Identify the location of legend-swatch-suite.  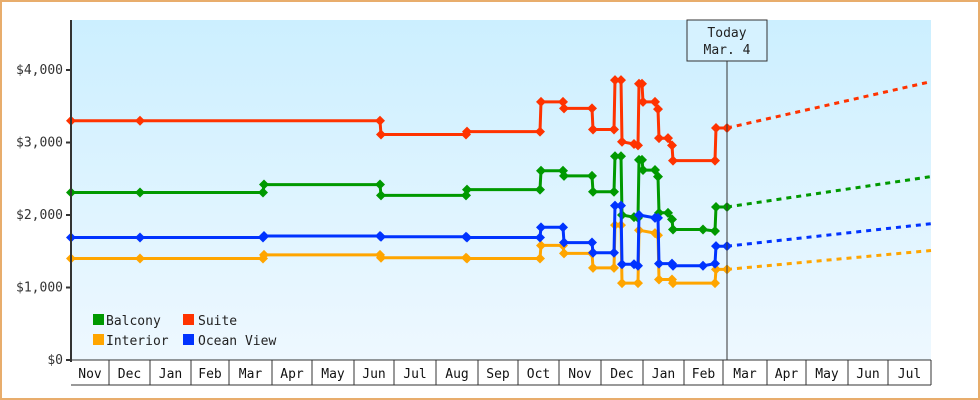
(188, 319).